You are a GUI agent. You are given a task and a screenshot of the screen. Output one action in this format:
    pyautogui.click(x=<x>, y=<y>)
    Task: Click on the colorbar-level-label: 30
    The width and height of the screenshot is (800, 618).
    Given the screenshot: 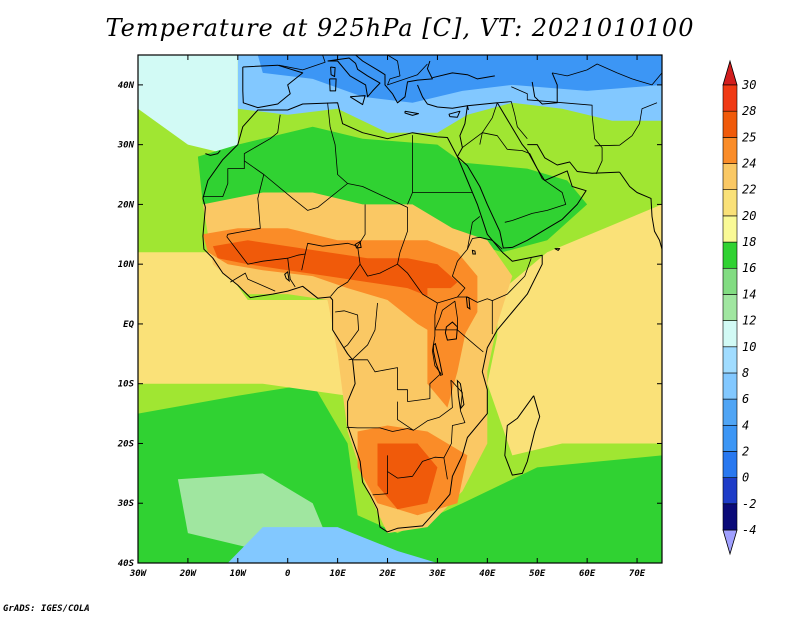 What is the action you would take?
    pyautogui.click(x=748, y=85)
    